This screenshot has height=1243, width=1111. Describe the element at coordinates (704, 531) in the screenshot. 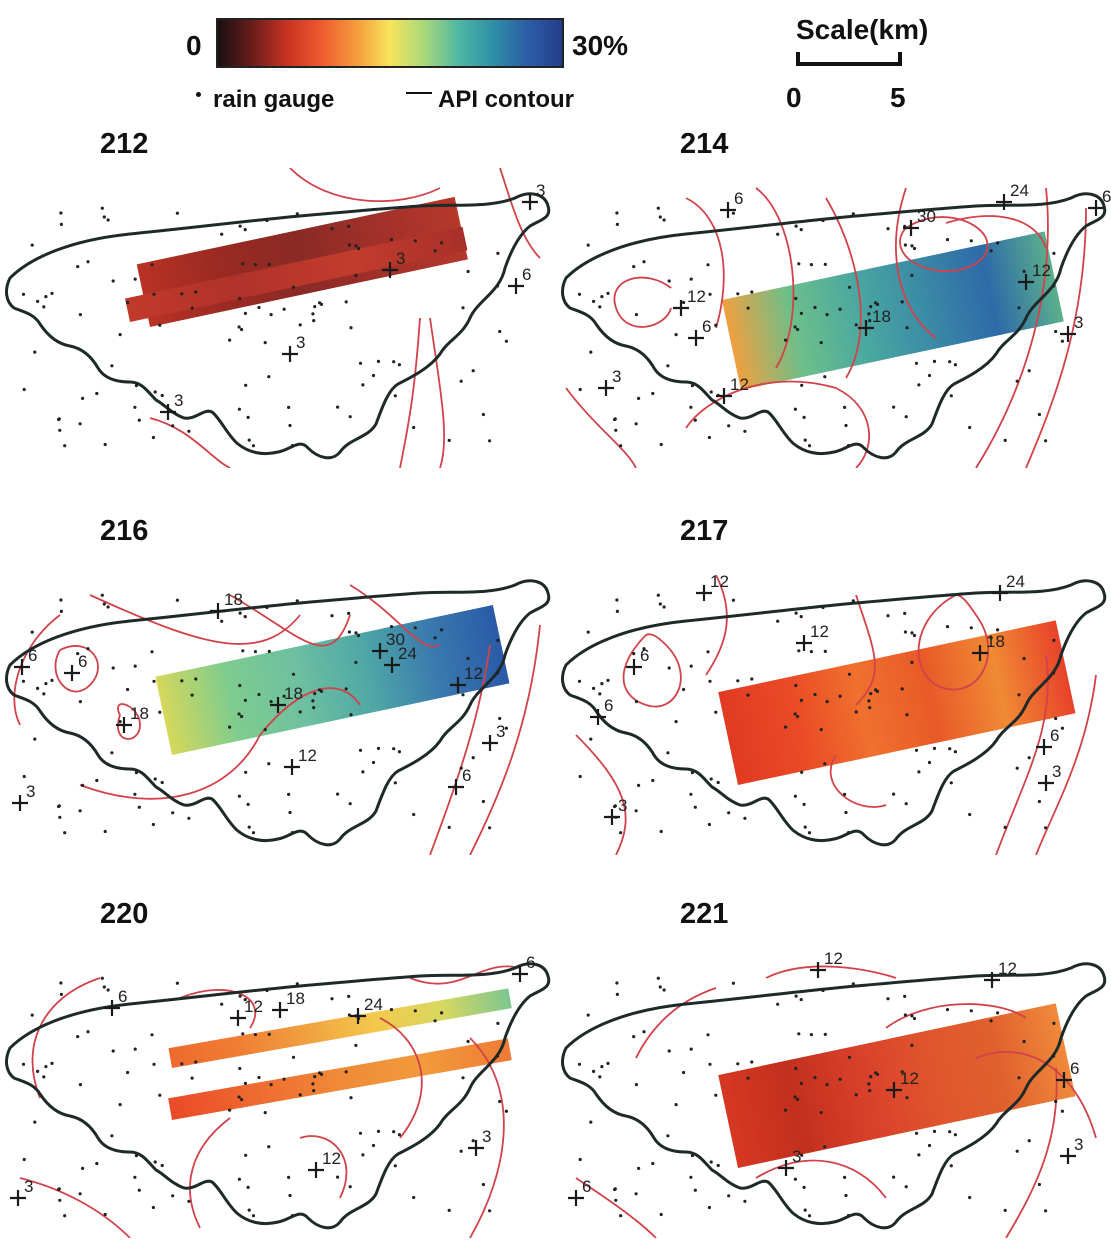

I see `panel-title: 217` at that location.